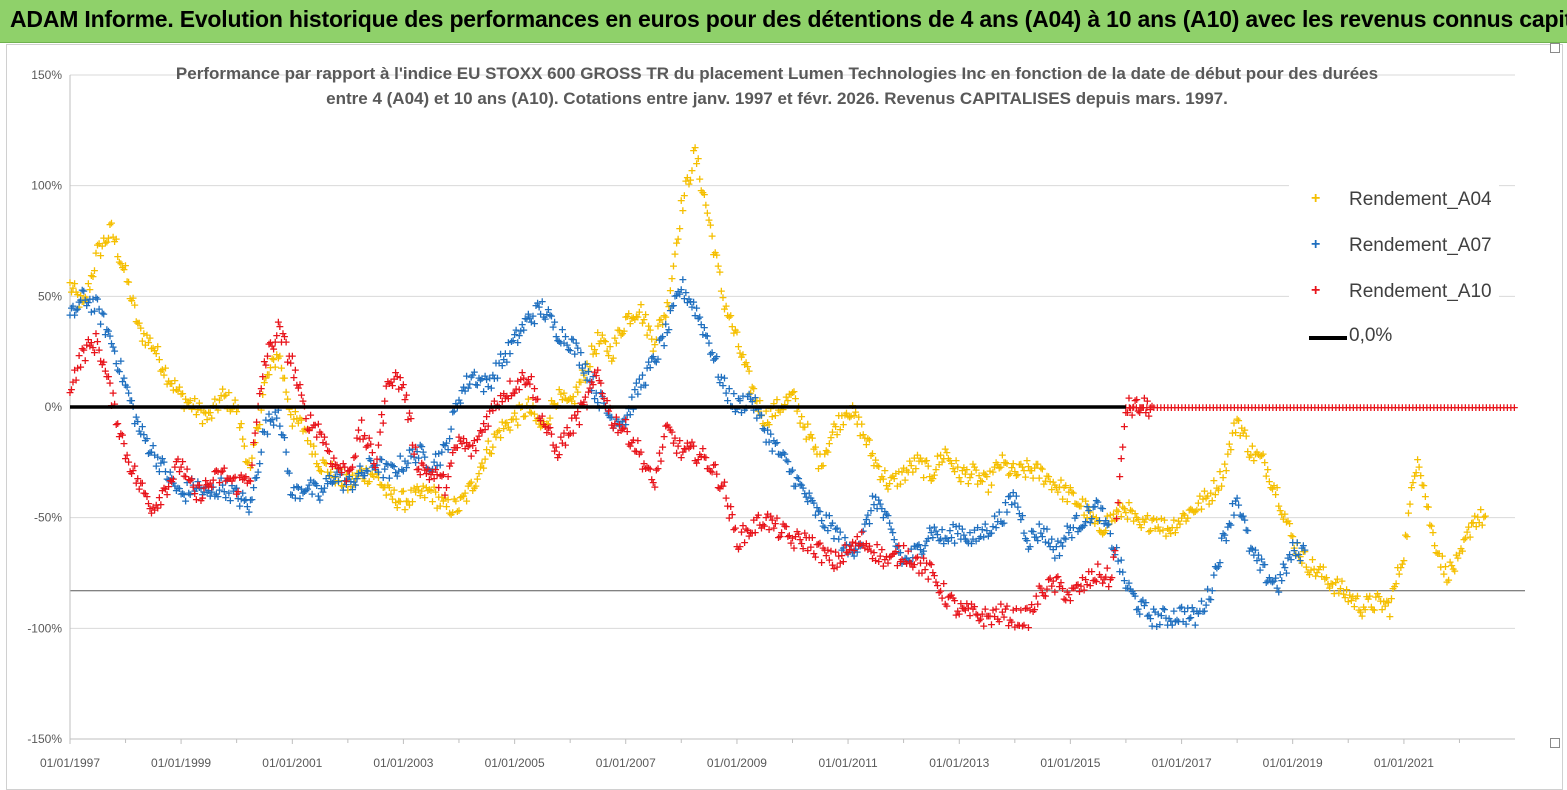 The image size is (1567, 790). What do you see at coordinates (1394, 338) in the screenshot?
I see `legend-item-zero: 0,0%` at bounding box center [1394, 338].